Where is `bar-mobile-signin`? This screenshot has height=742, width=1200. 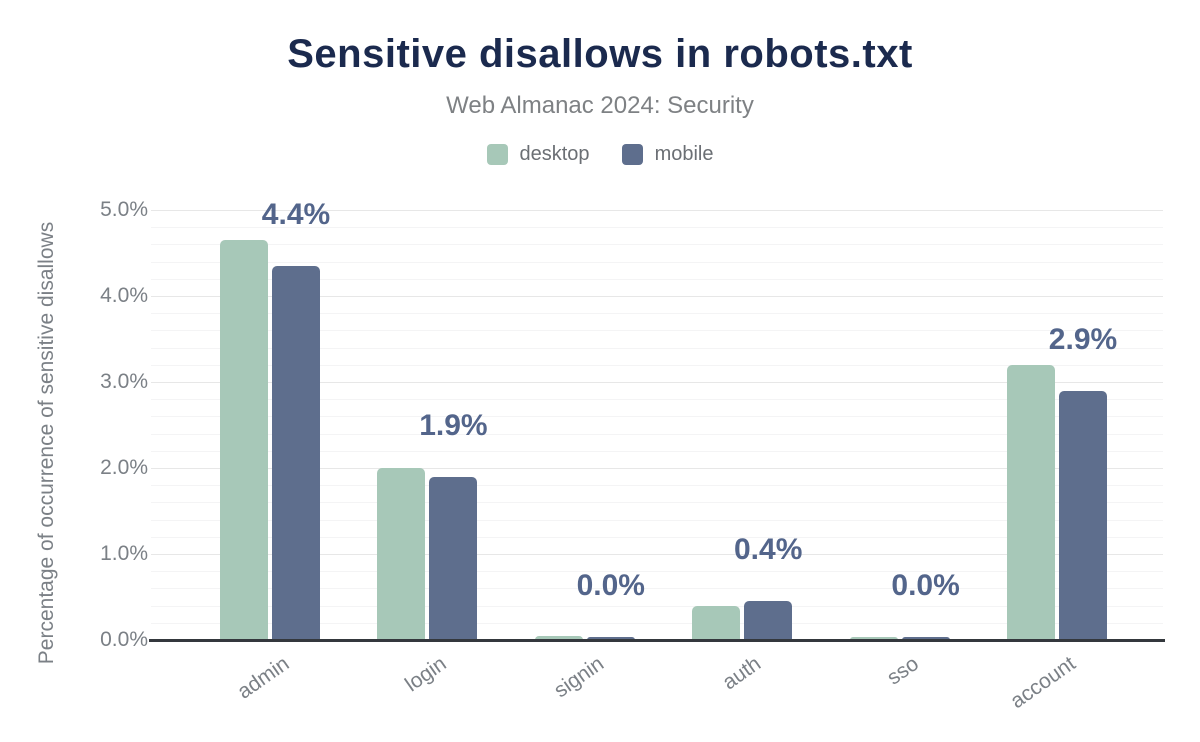 bar-mobile-signin is located at coordinates (610, 638).